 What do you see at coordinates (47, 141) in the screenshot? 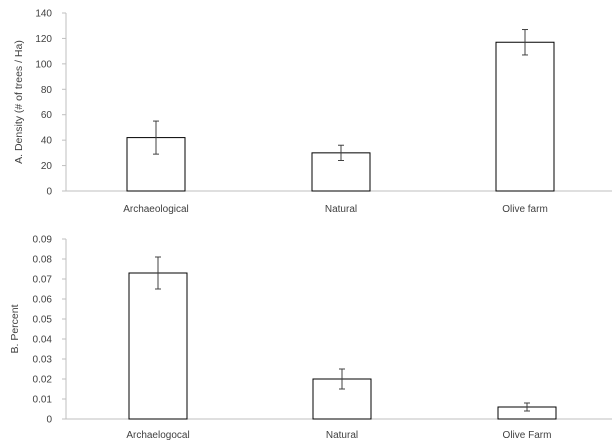
I see `y-tick-label: 40` at bounding box center [47, 141].